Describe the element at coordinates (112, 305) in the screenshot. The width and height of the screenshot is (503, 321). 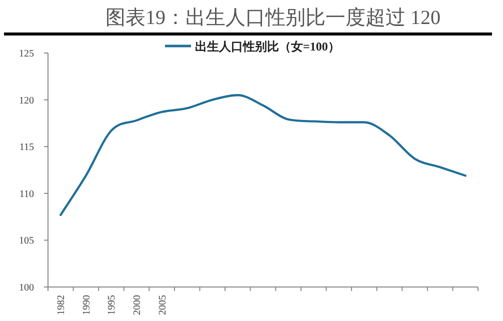
I see `x-tick-label: 1995` at that location.